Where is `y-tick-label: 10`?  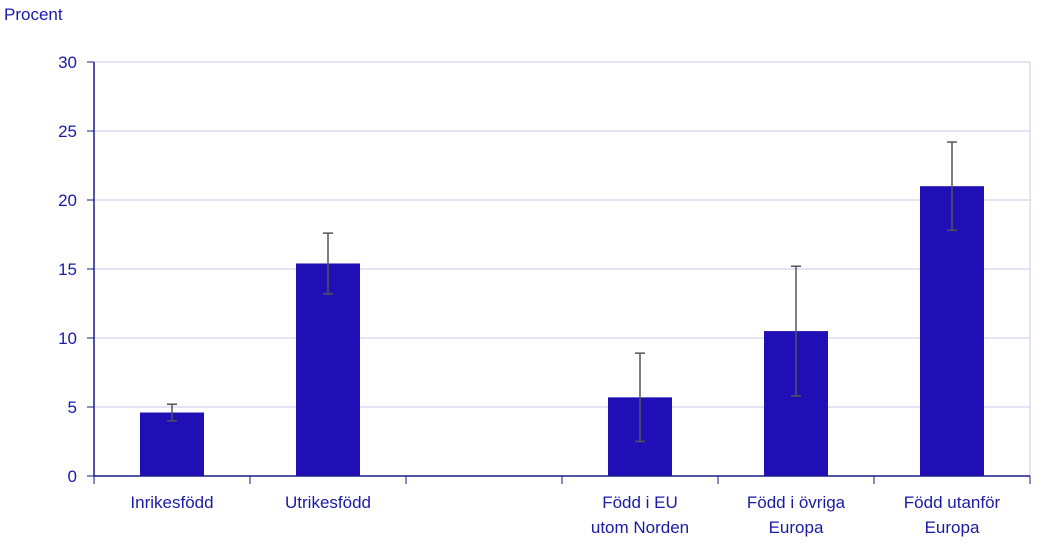 y-tick-label: 10 is located at coordinates (67, 338).